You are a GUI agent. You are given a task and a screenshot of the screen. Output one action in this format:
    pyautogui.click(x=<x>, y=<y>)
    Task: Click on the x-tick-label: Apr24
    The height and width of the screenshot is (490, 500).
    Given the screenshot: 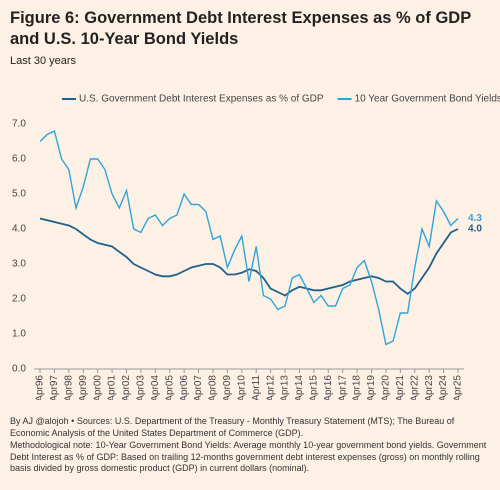 What is the action you would take?
    pyautogui.click(x=443, y=387)
    